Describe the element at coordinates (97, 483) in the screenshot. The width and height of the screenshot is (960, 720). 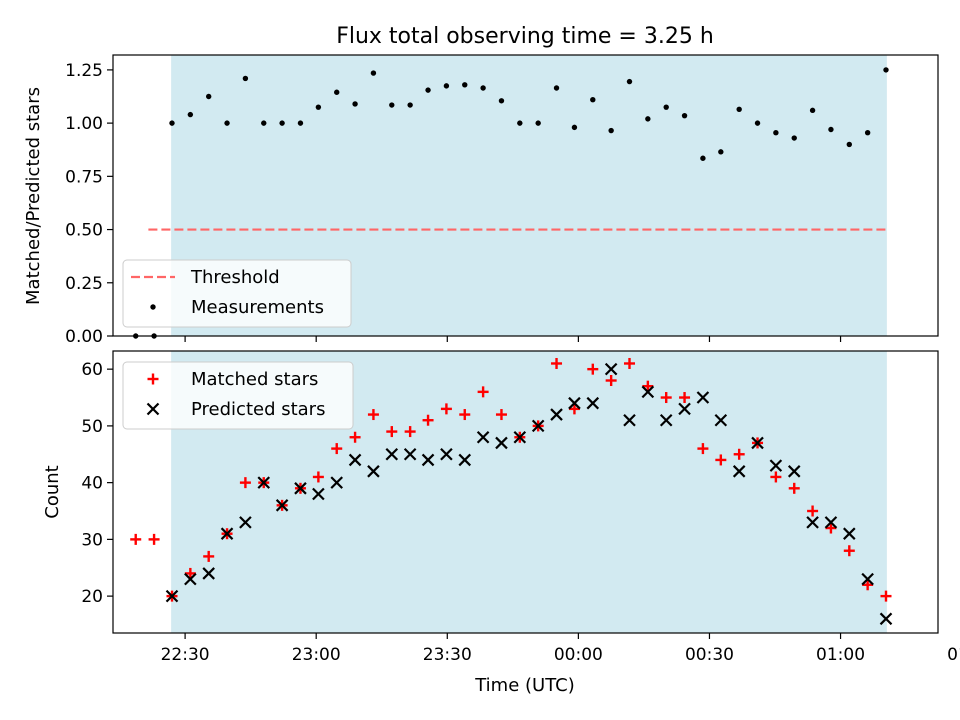
I see `bottom-y-axis: 20 30 40 50 60` at that location.